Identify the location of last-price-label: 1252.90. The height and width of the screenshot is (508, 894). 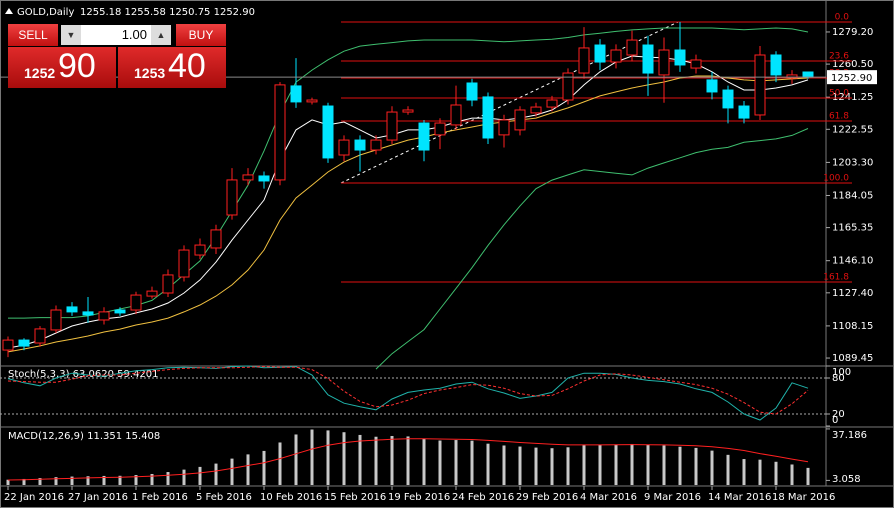
(851, 78).